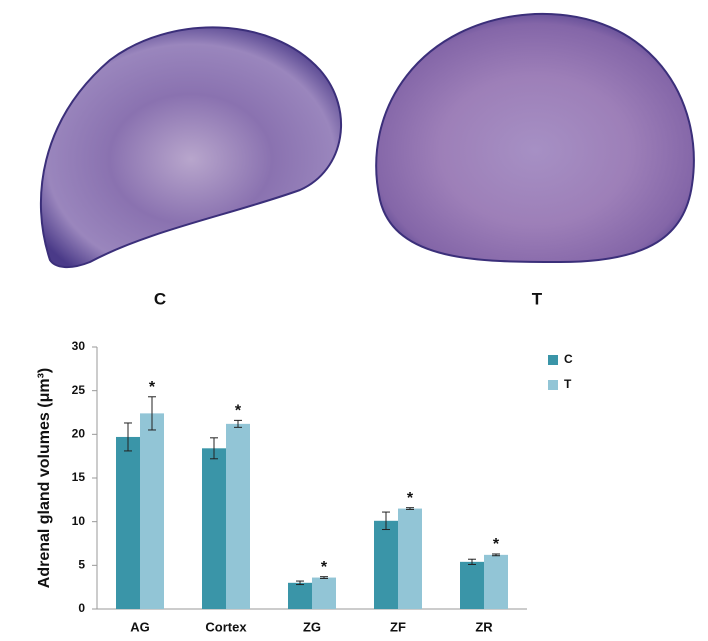 This screenshot has width=708, height=641. Describe the element at coordinates (568, 359) in the screenshot. I see `legend-label: C` at that location.